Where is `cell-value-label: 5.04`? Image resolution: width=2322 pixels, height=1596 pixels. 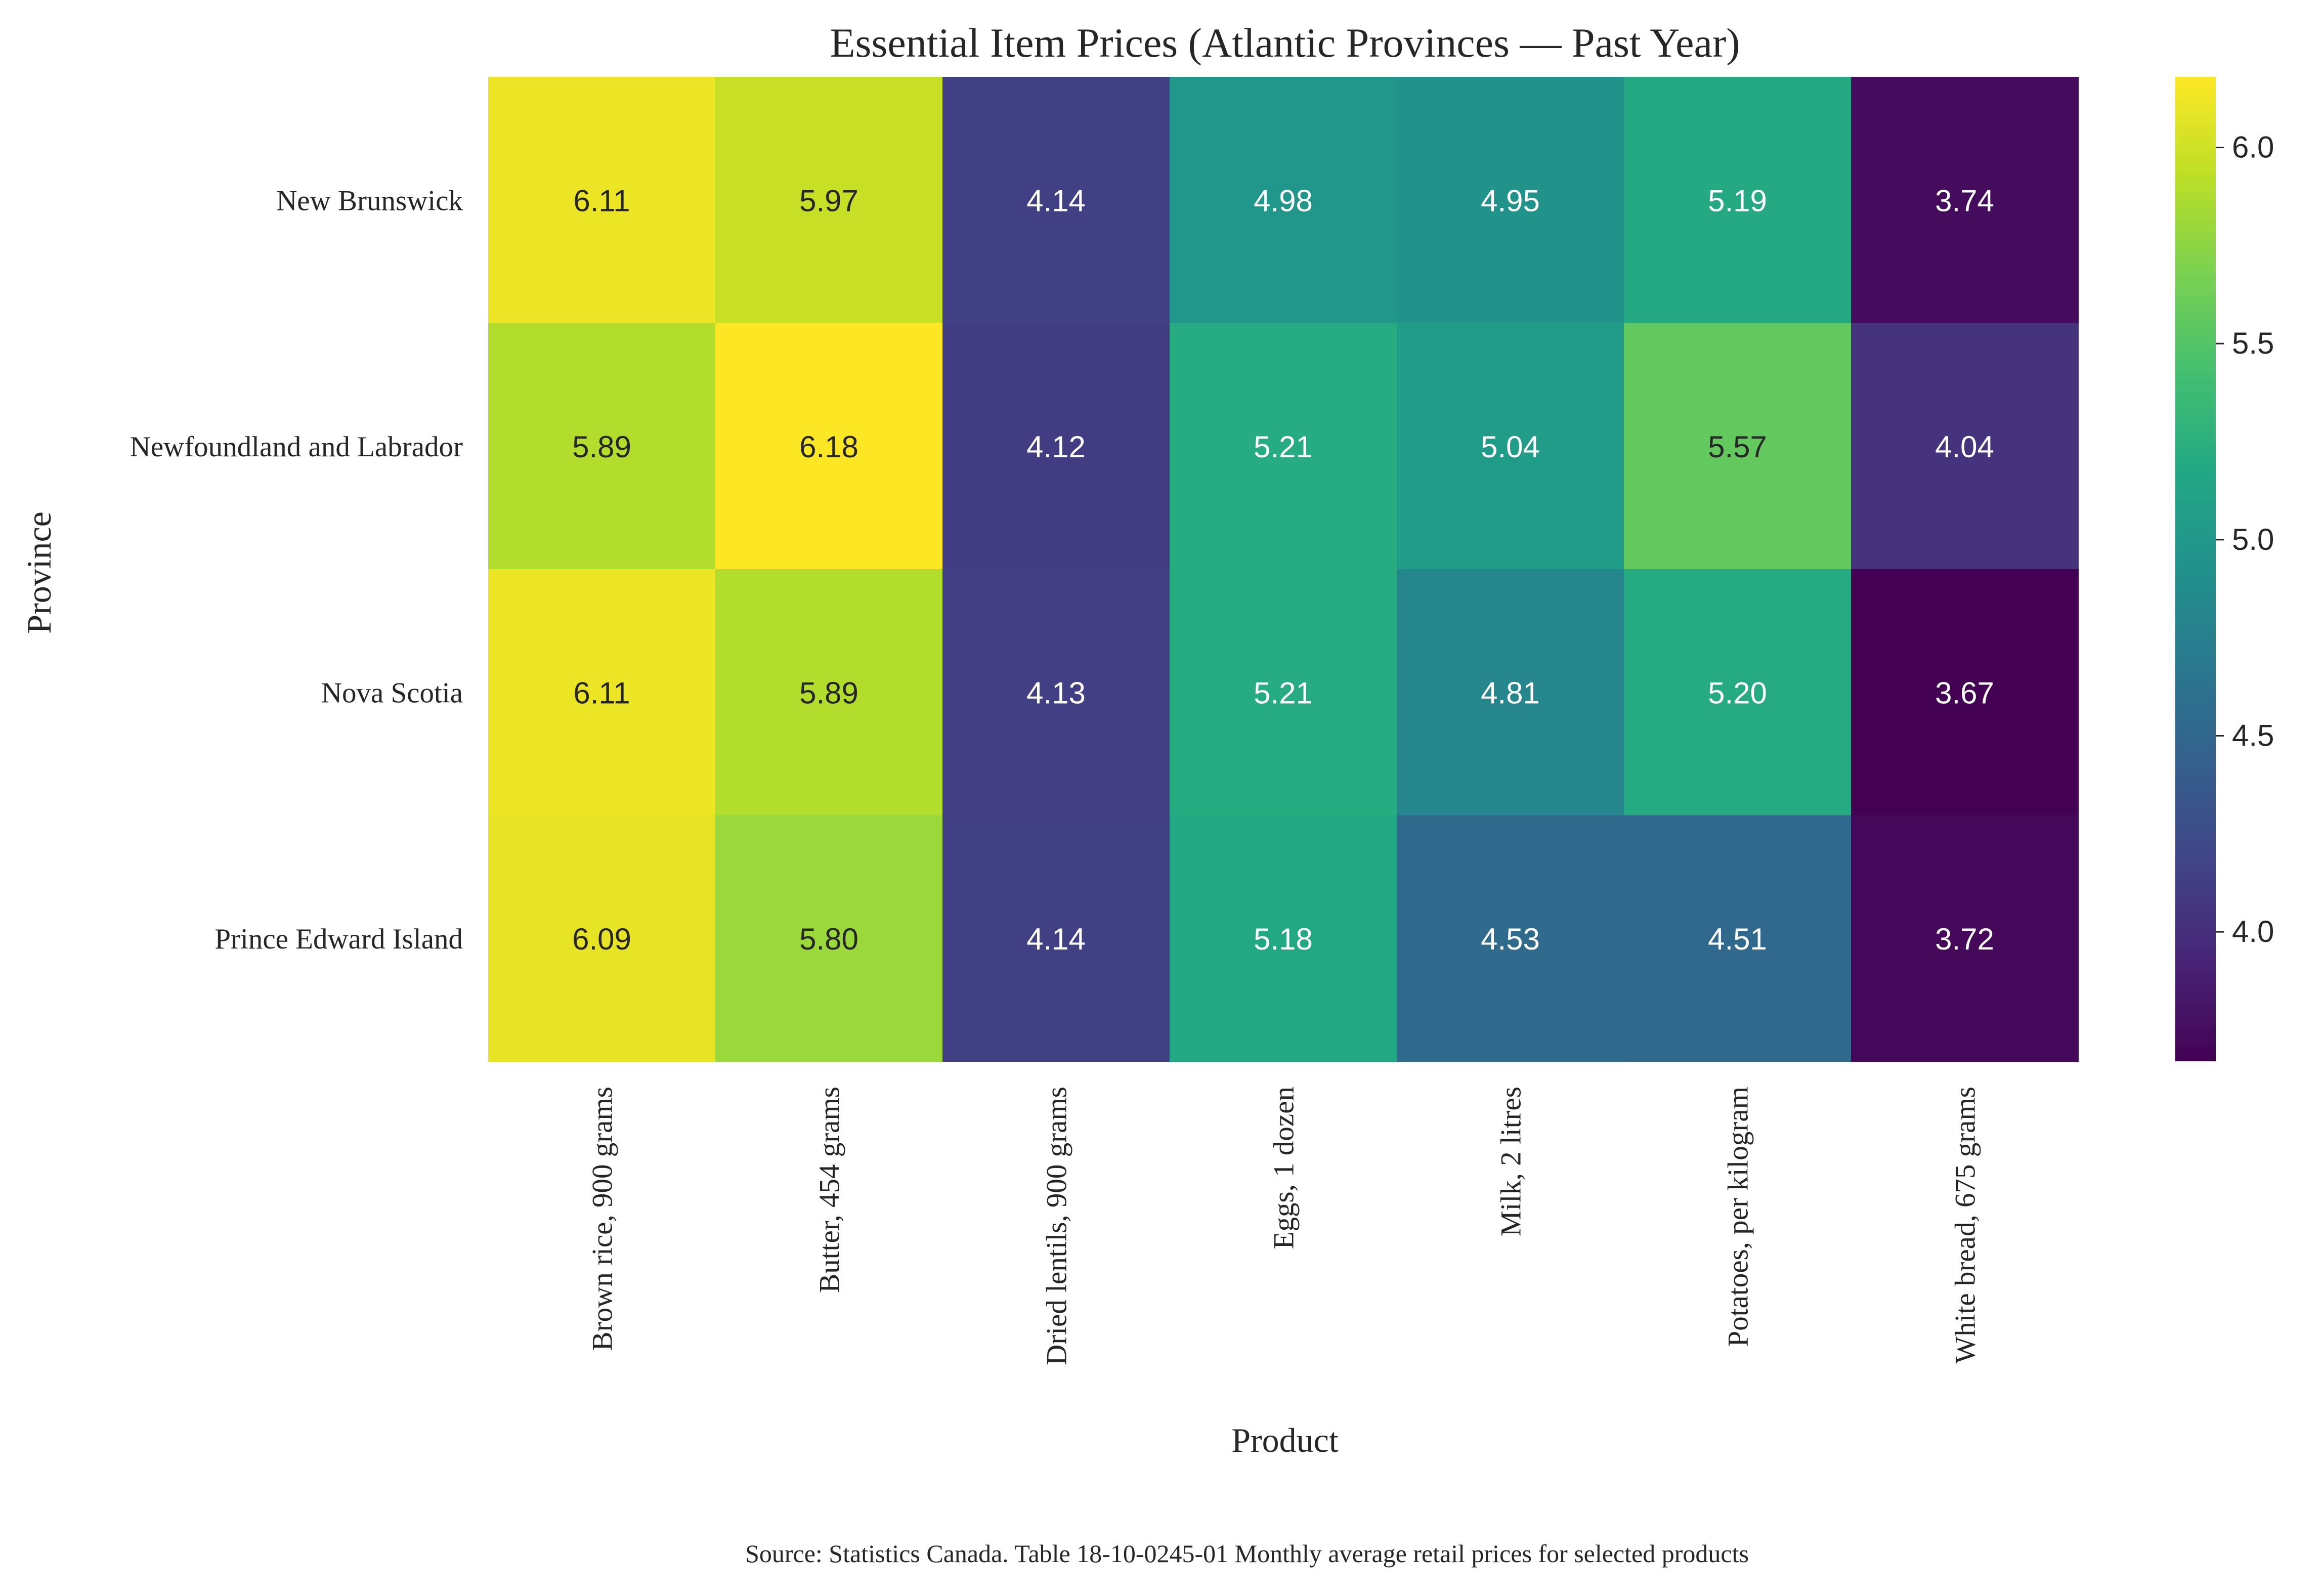 cell-value-label: 5.04 is located at coordinates (1510, 447).